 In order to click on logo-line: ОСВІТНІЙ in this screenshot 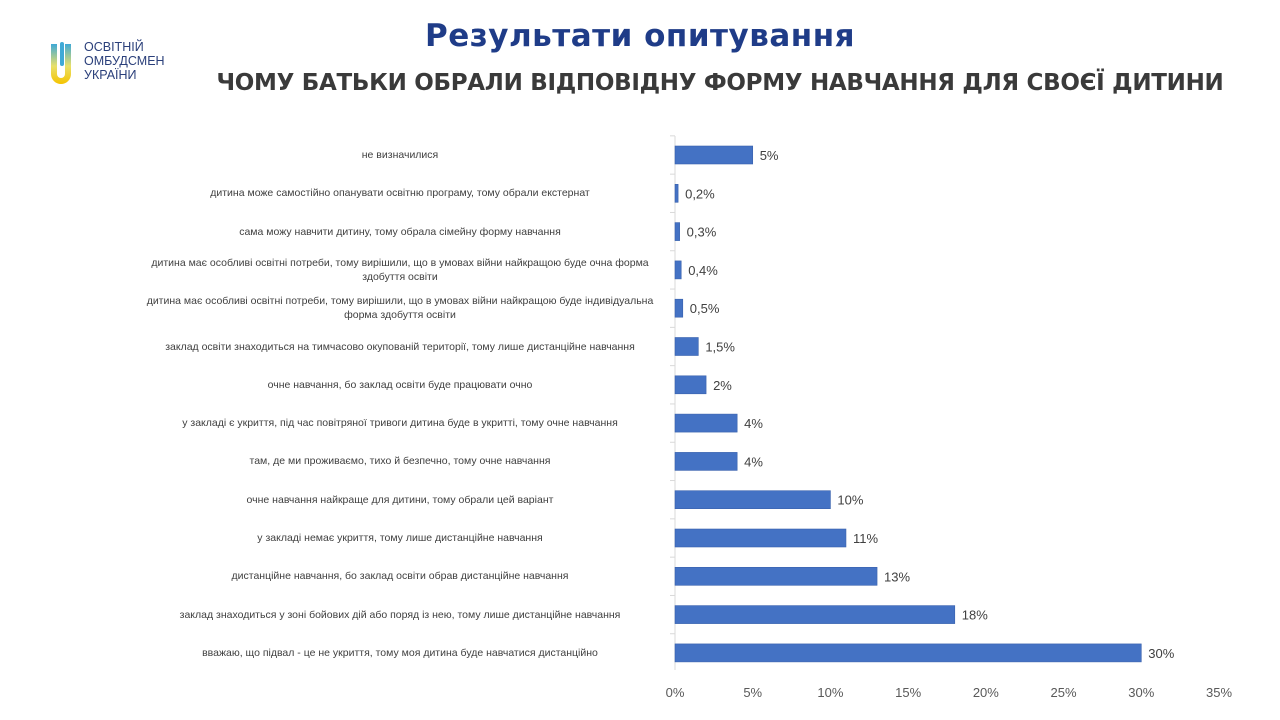, I will do `click(114, 47)`.